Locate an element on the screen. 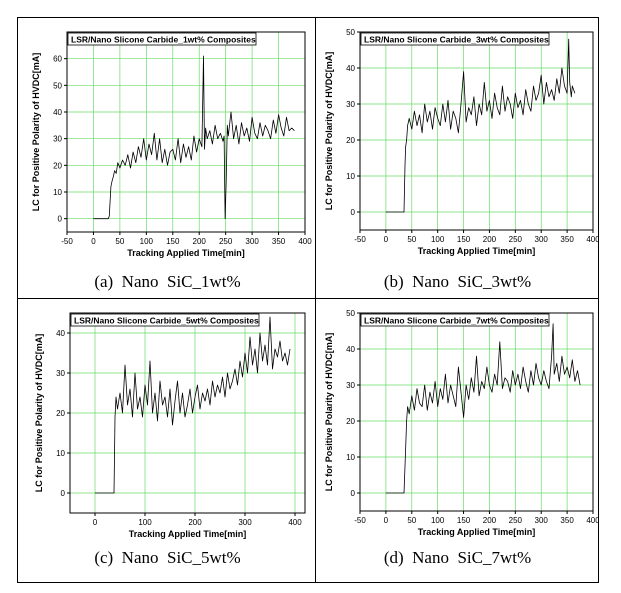  grid-divider-horizontal is located at coordinates (308, 298).